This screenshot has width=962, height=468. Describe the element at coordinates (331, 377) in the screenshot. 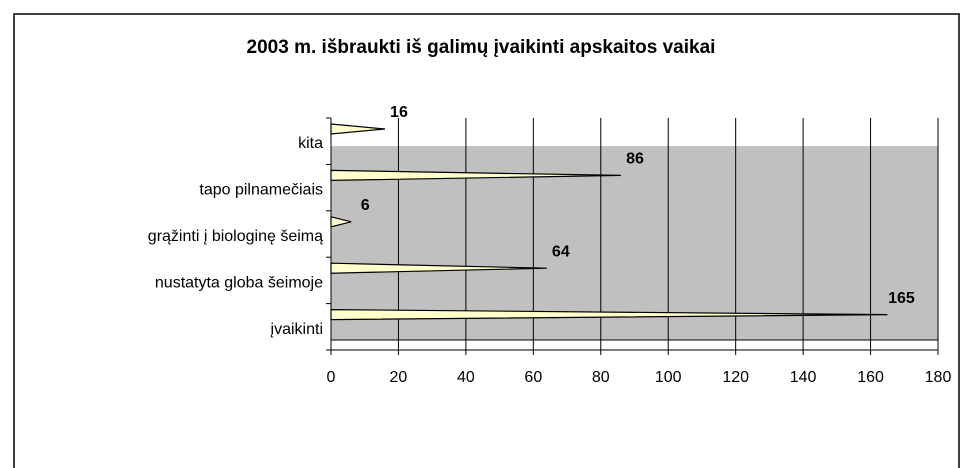

I see `x-tick-label: 0` at that location.